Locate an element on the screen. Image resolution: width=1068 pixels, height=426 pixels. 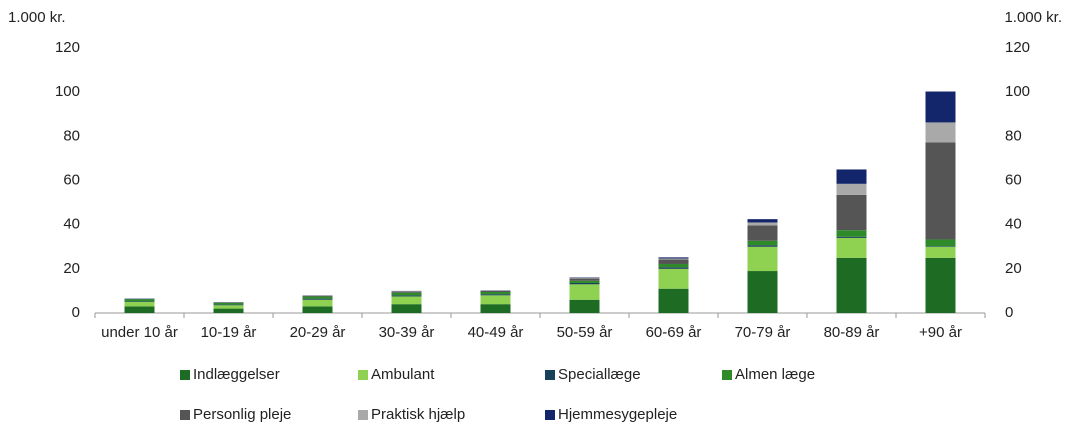
y2-tick-label: 40 is located at coordinates (1013, 224).